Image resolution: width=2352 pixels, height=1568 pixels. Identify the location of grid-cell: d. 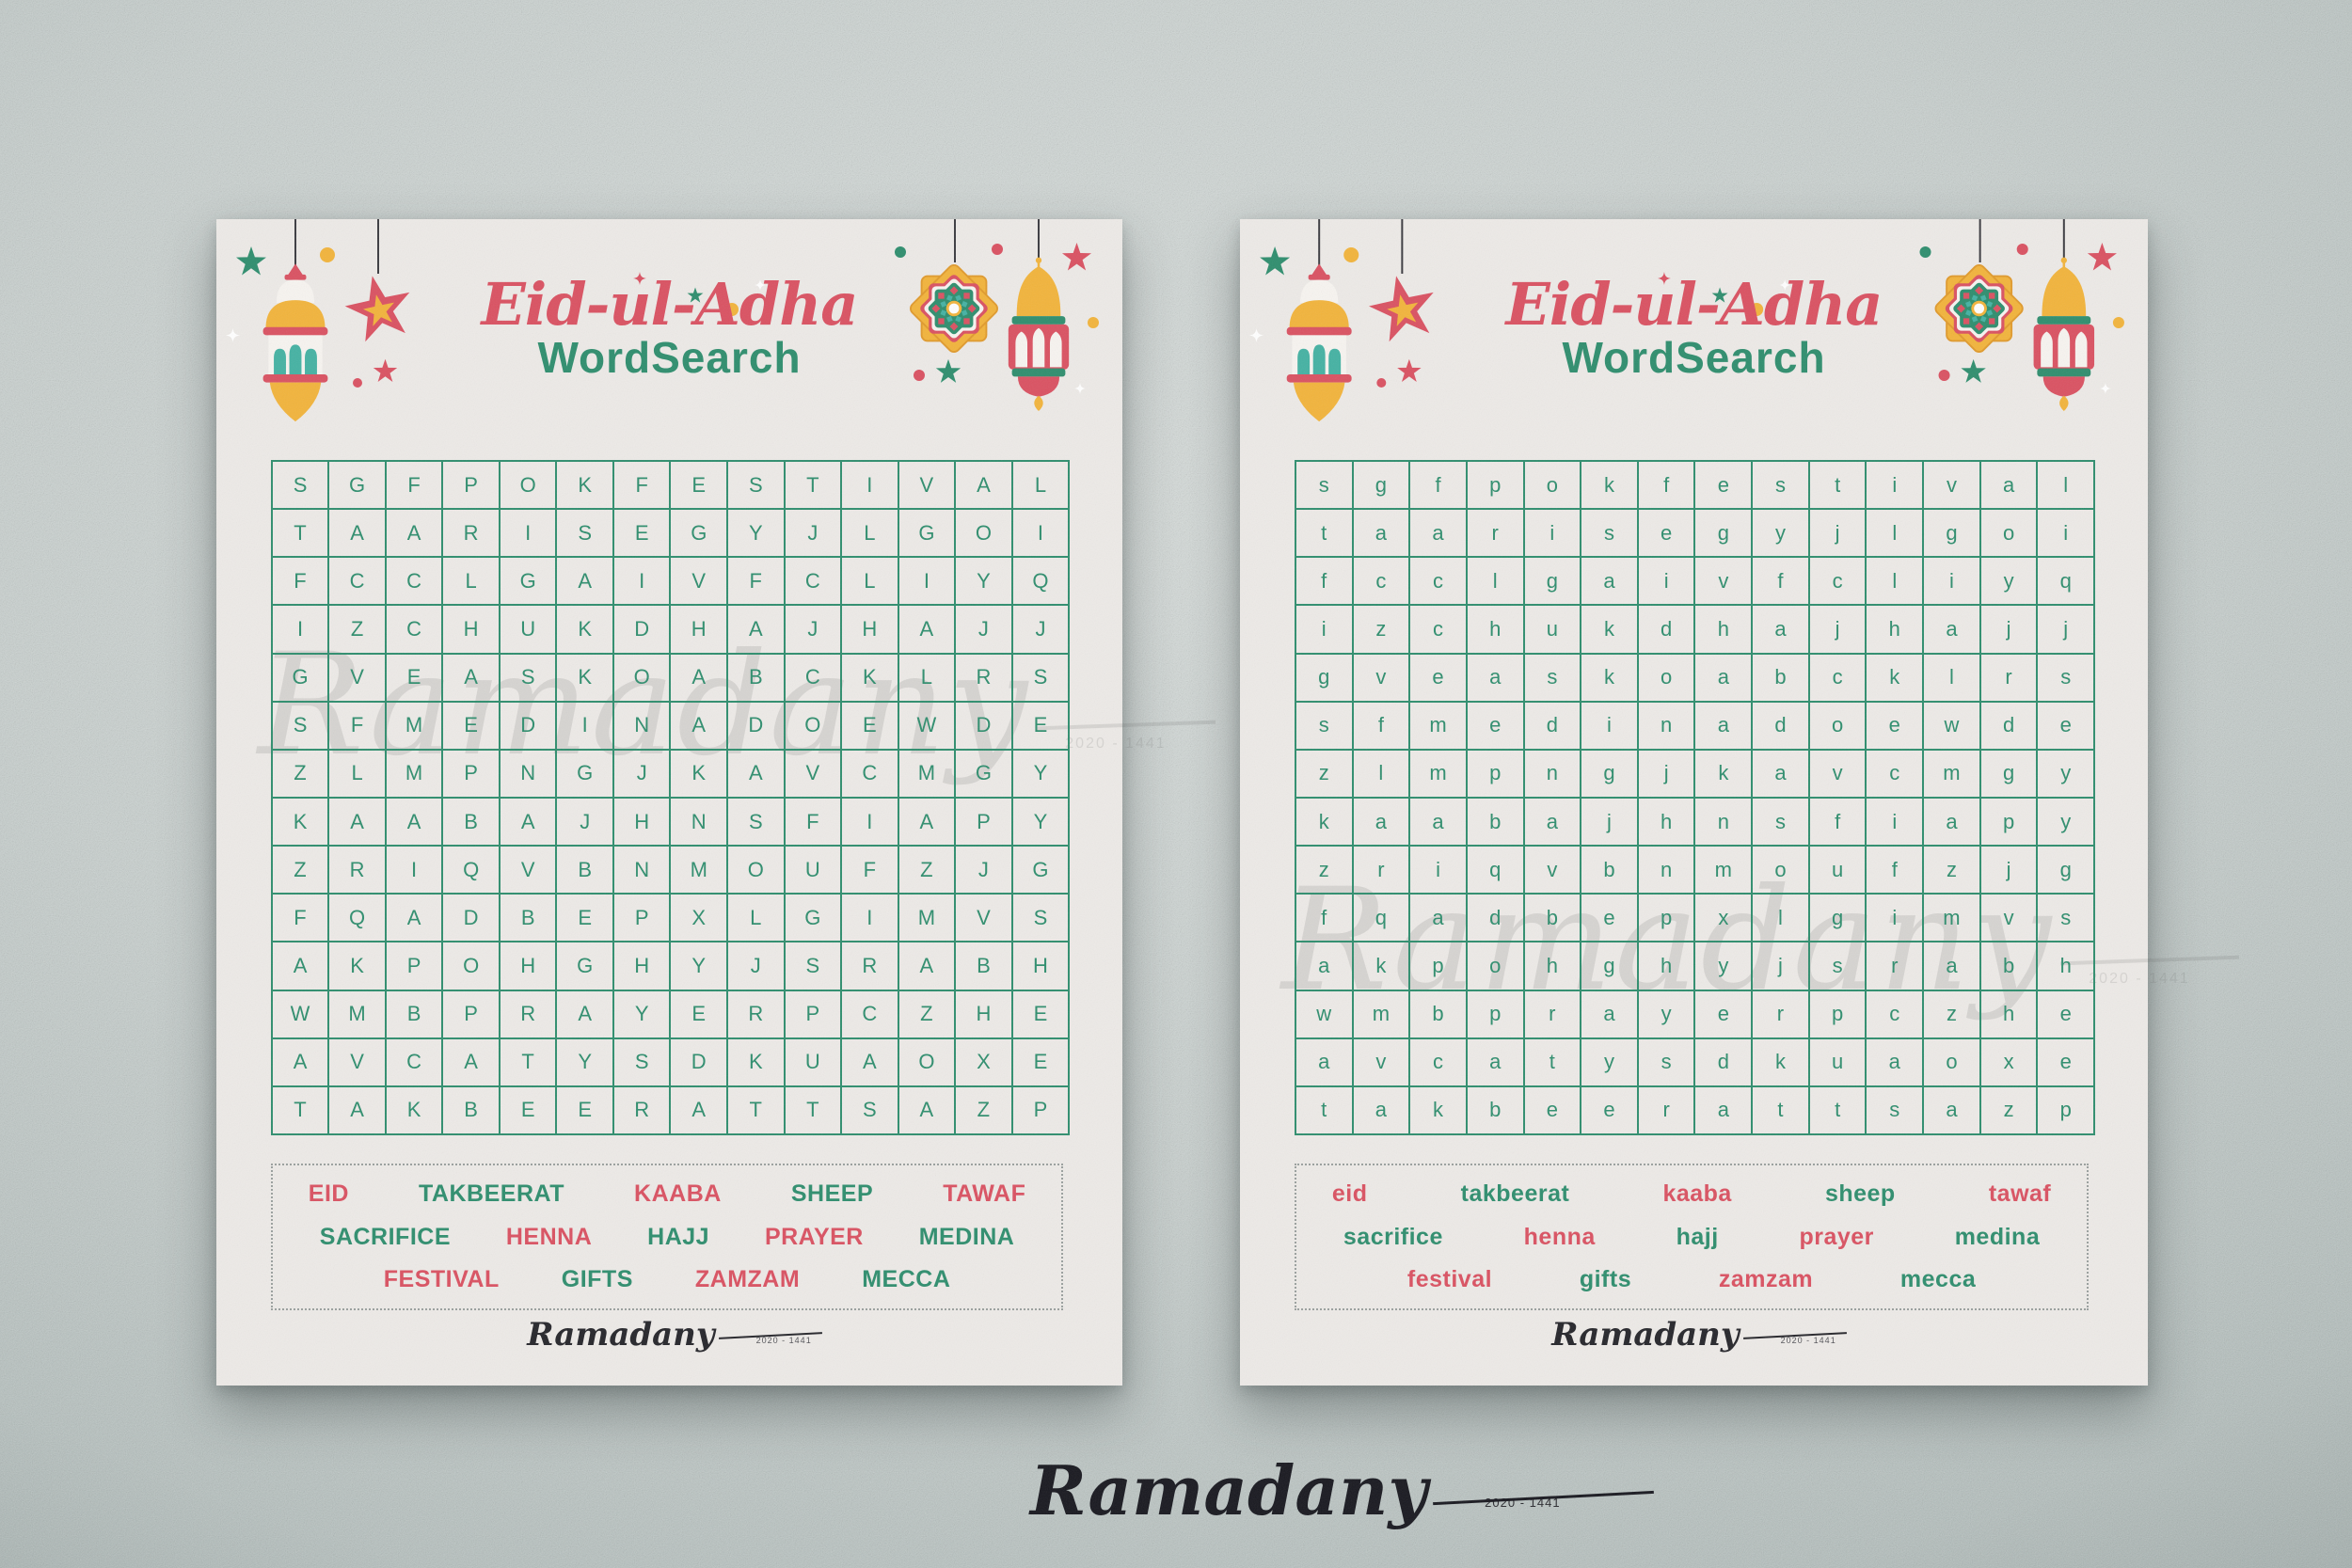
(1495, 918).